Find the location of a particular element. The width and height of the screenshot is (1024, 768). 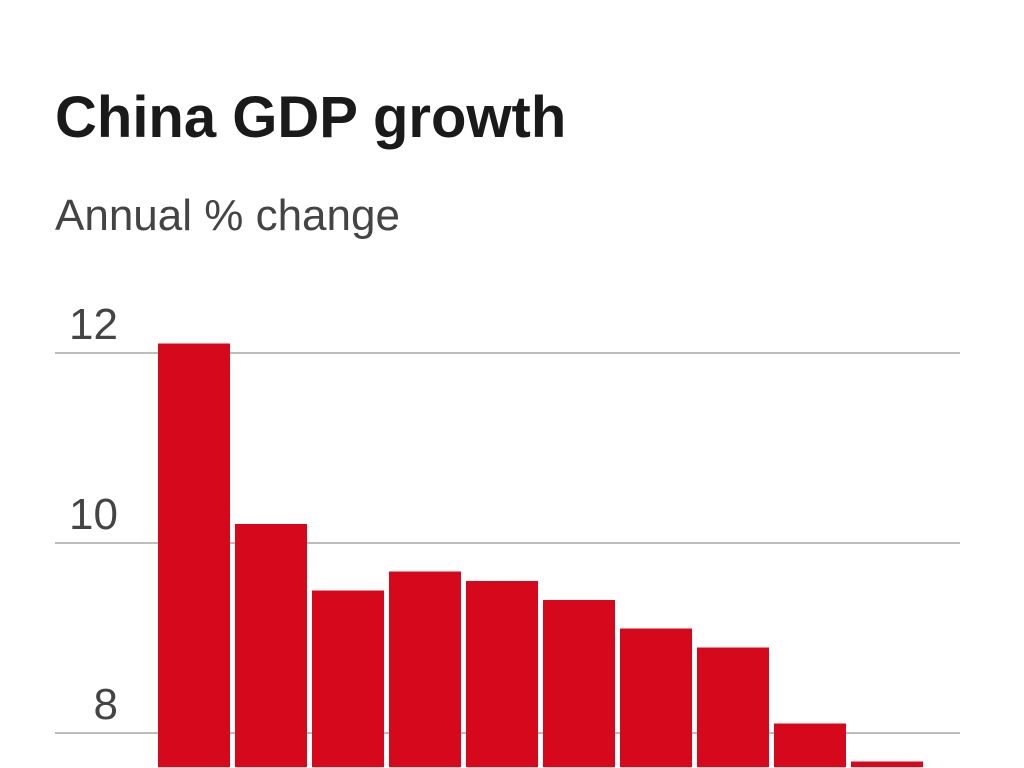

y-tick-label: 10 is located at coordinates (93, 514).